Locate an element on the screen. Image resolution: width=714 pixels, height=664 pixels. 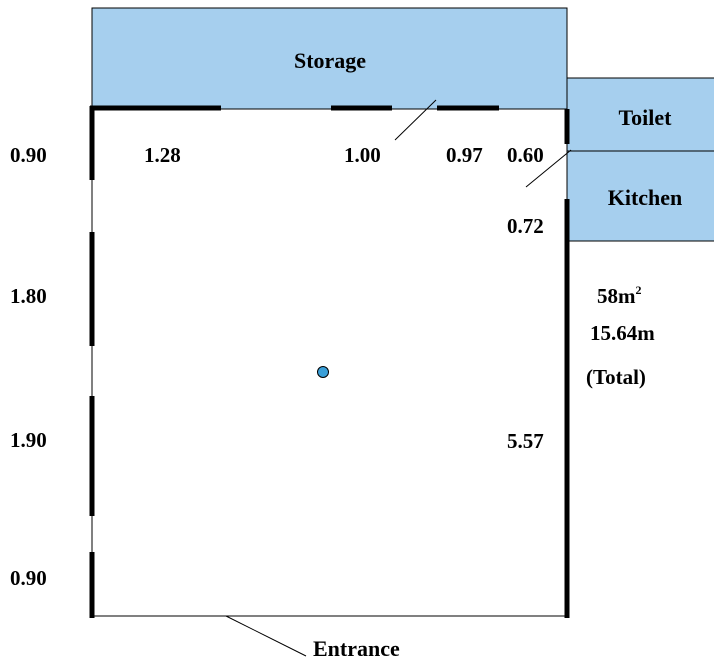
leader-entrance is located at coordinates (266, 636).